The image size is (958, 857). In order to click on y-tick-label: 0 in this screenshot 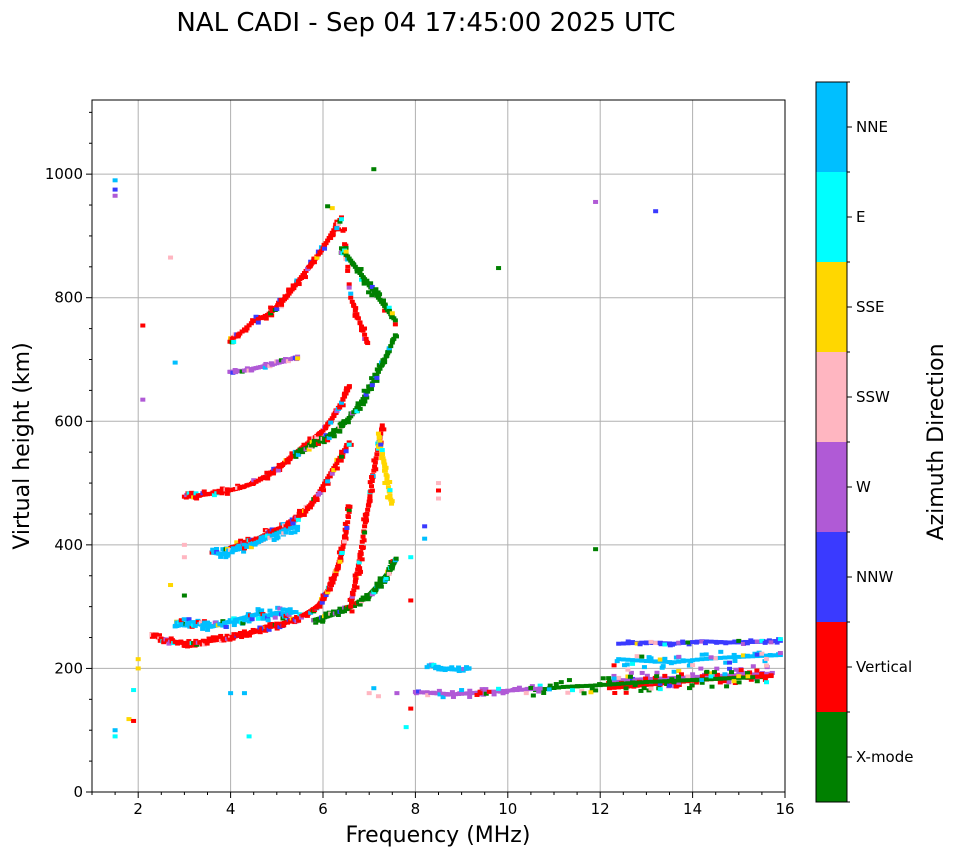, I will do `click(78, 792)`.